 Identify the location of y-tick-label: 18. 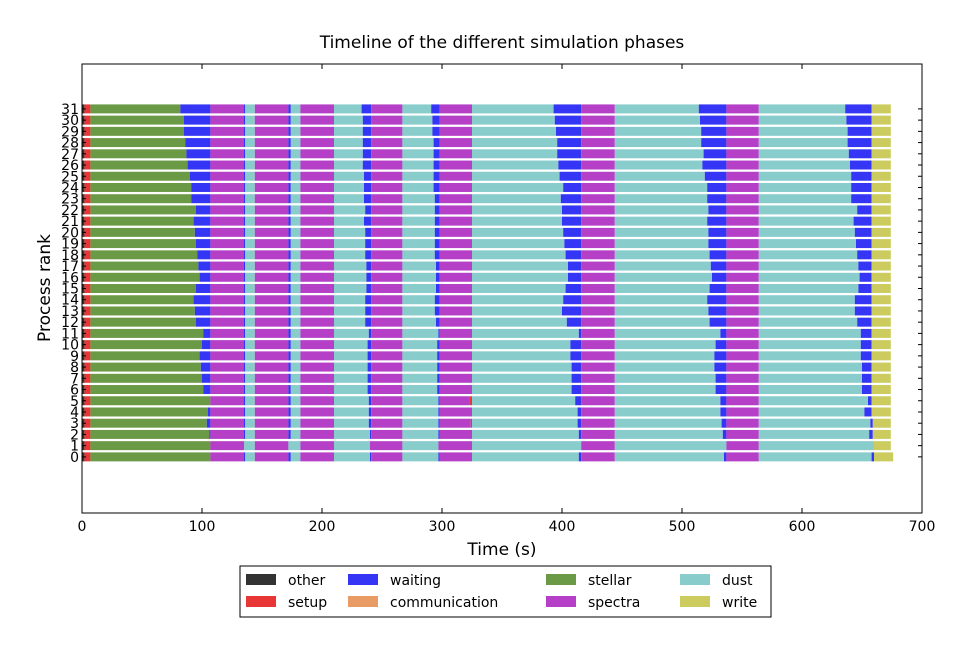
(70, 256).